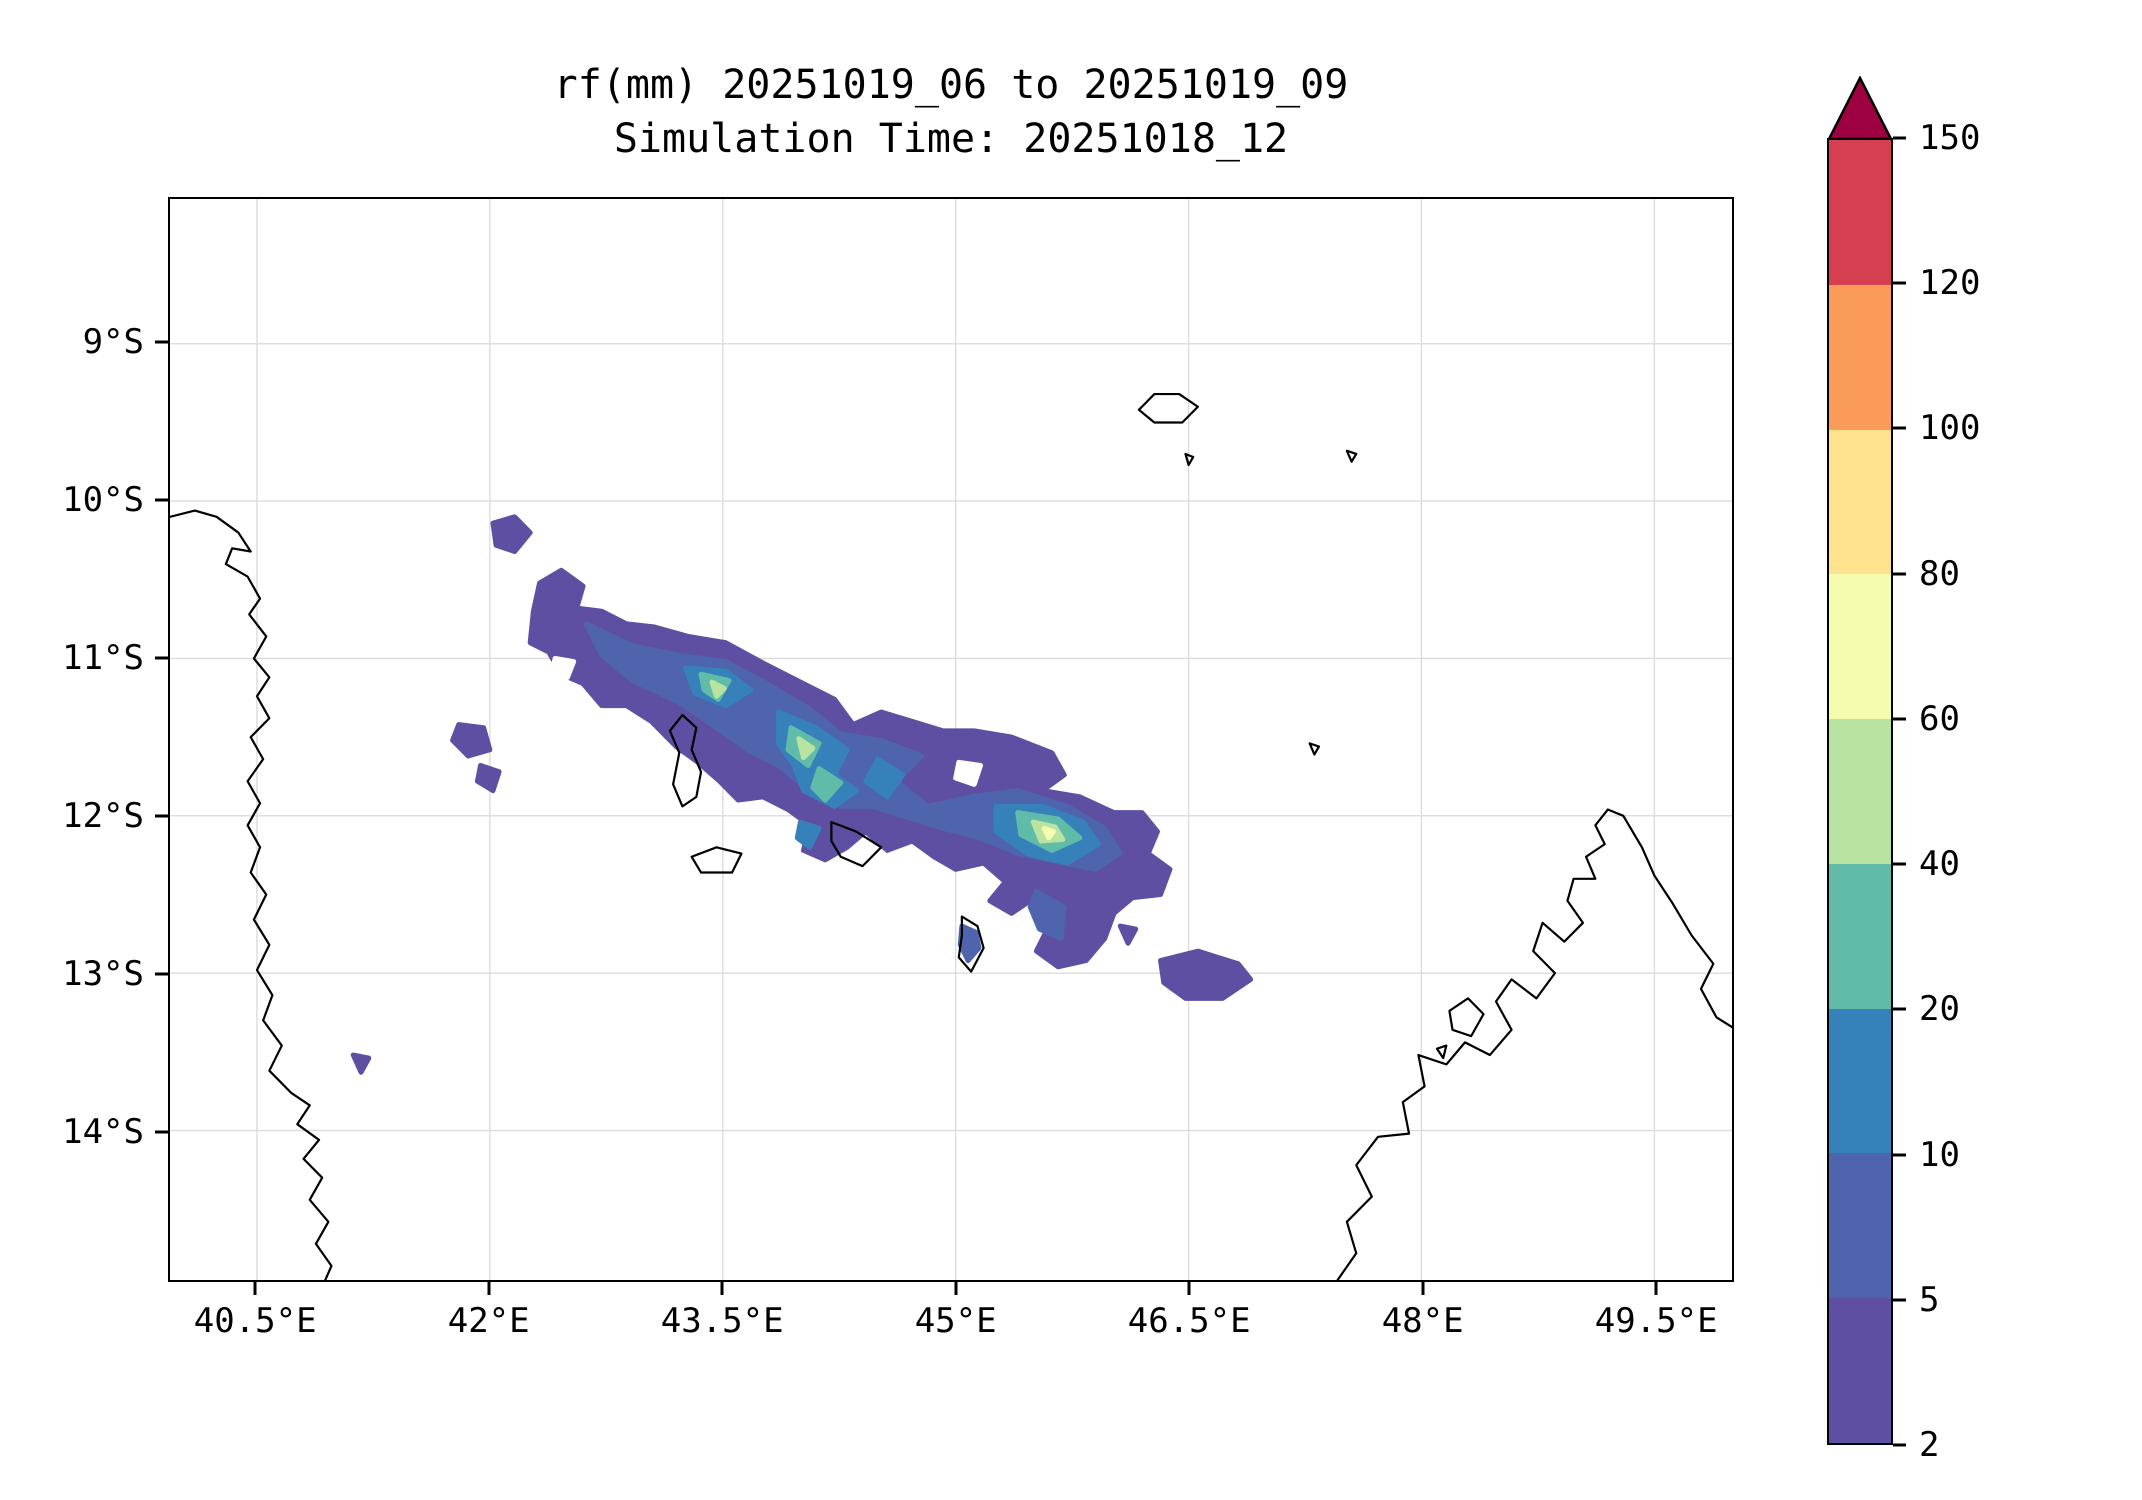  Describe the element at coordinates (103, 816) in the screenshot. I see `y-axis-tick-label: 12°S` at that location.